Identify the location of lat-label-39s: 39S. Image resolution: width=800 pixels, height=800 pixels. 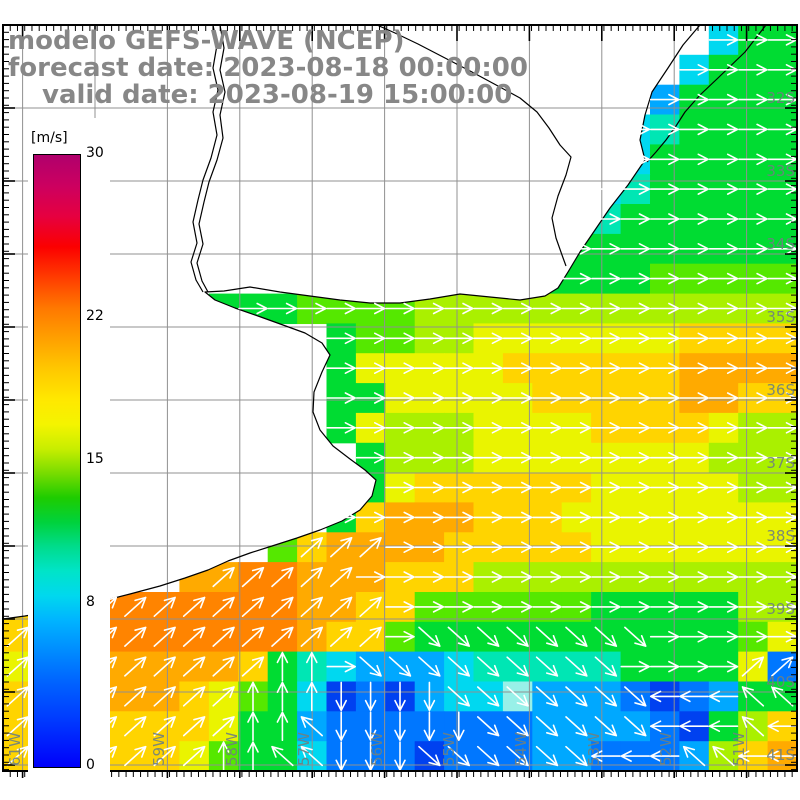
(780, 609).